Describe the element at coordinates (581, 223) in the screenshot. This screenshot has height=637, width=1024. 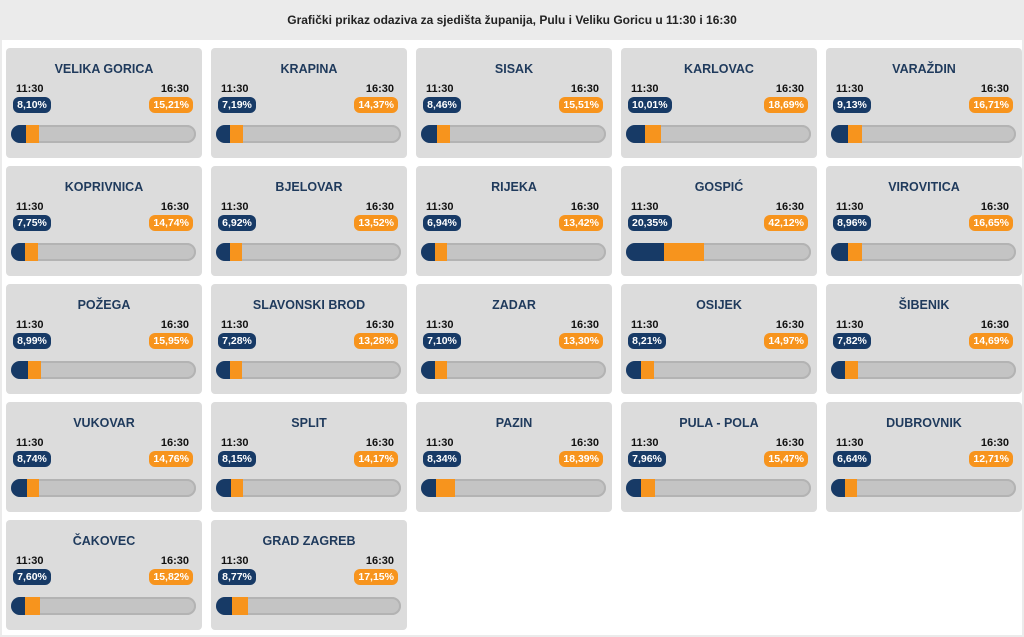
I see `turnout-badge-1630: 13,42%` at that location.